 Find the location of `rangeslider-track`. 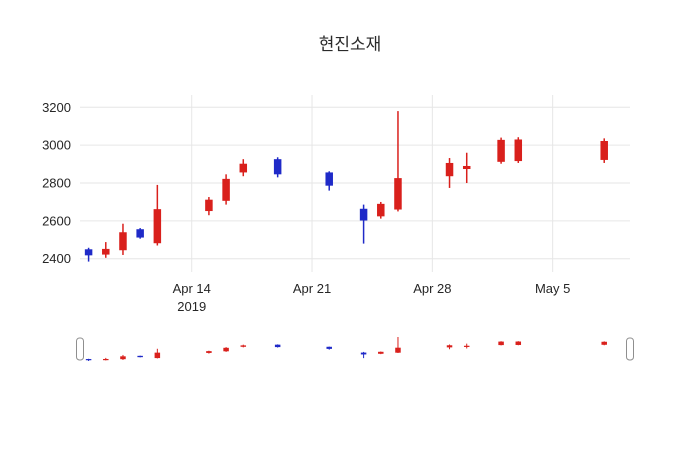

rangeslider-track is located at coordinates (355, 349).